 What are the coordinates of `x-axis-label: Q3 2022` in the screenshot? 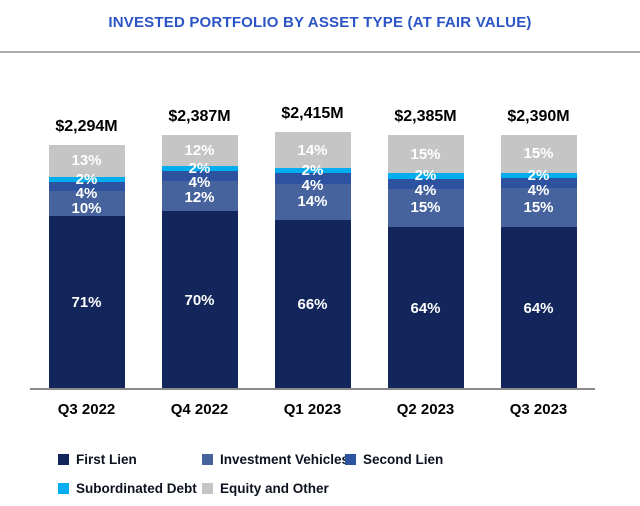 It's located at (86, 409).